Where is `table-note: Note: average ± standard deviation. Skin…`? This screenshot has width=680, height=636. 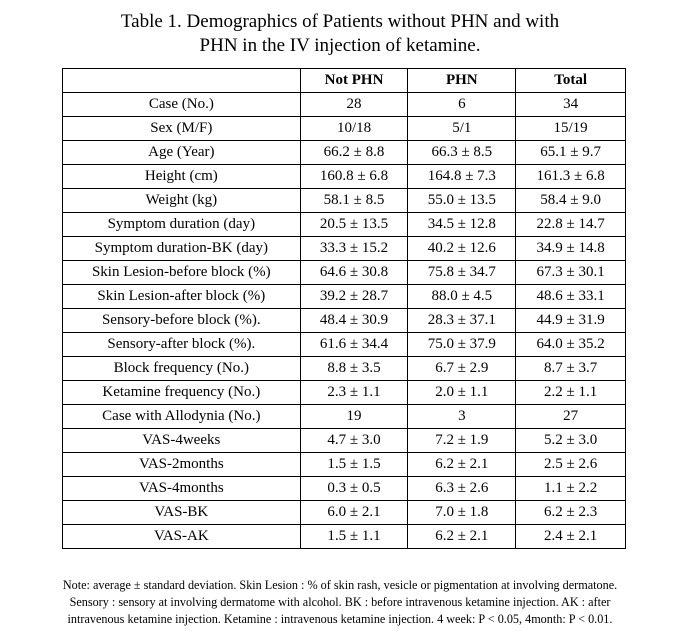 table-note: Note: average ± standard deviation. Skin… is located at coordinates (340, 602).